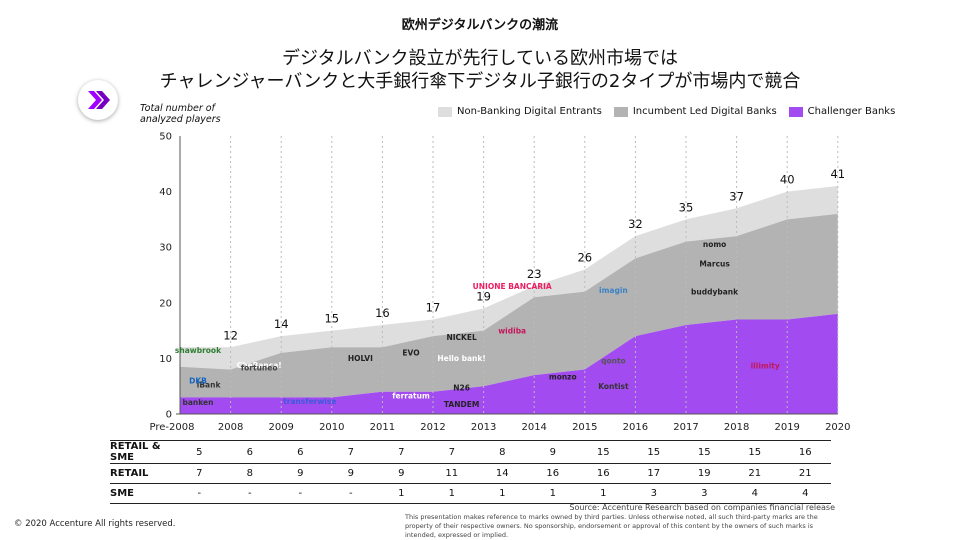 The width and height of the screenshot is (960, 540). Describe the element at coordinates (714, 264) in the screenshot. I see `brand-mark-label: Marcus` at that location.